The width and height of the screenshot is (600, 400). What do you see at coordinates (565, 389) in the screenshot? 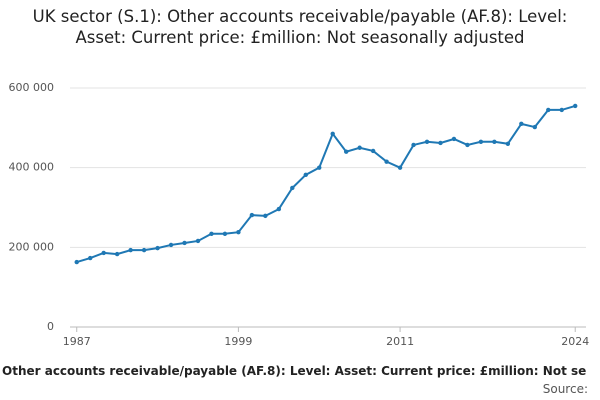
I see `source: Source:` at bounding box center [565, 389].